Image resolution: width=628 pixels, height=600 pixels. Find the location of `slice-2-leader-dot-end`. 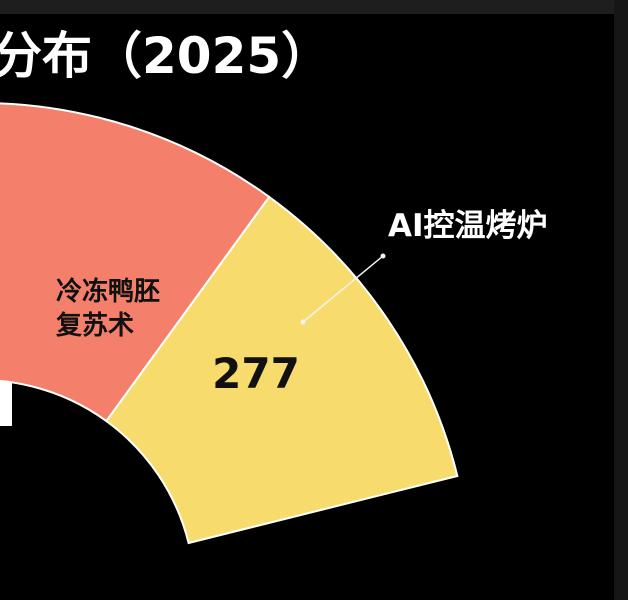

slice-2-leader-dot-end is located at coordinates (383, 256).